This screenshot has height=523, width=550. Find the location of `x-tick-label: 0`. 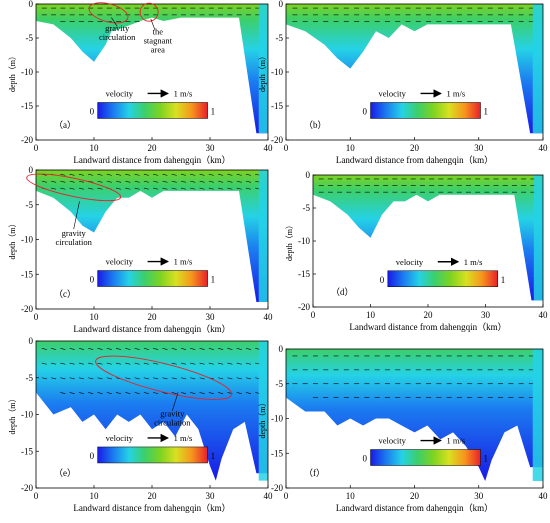

x-tick-label: 0 is located at coordinates (286, 148).